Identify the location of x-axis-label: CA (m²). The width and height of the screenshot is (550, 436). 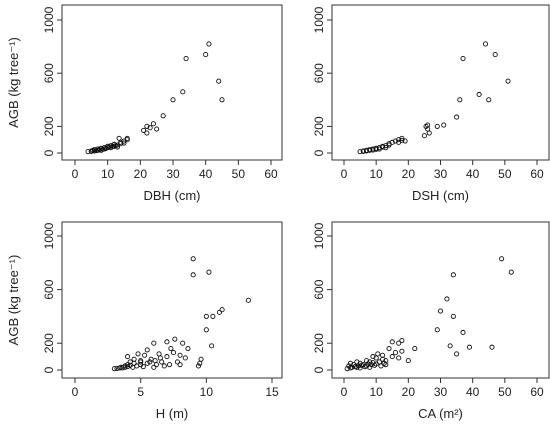
(440, 413).